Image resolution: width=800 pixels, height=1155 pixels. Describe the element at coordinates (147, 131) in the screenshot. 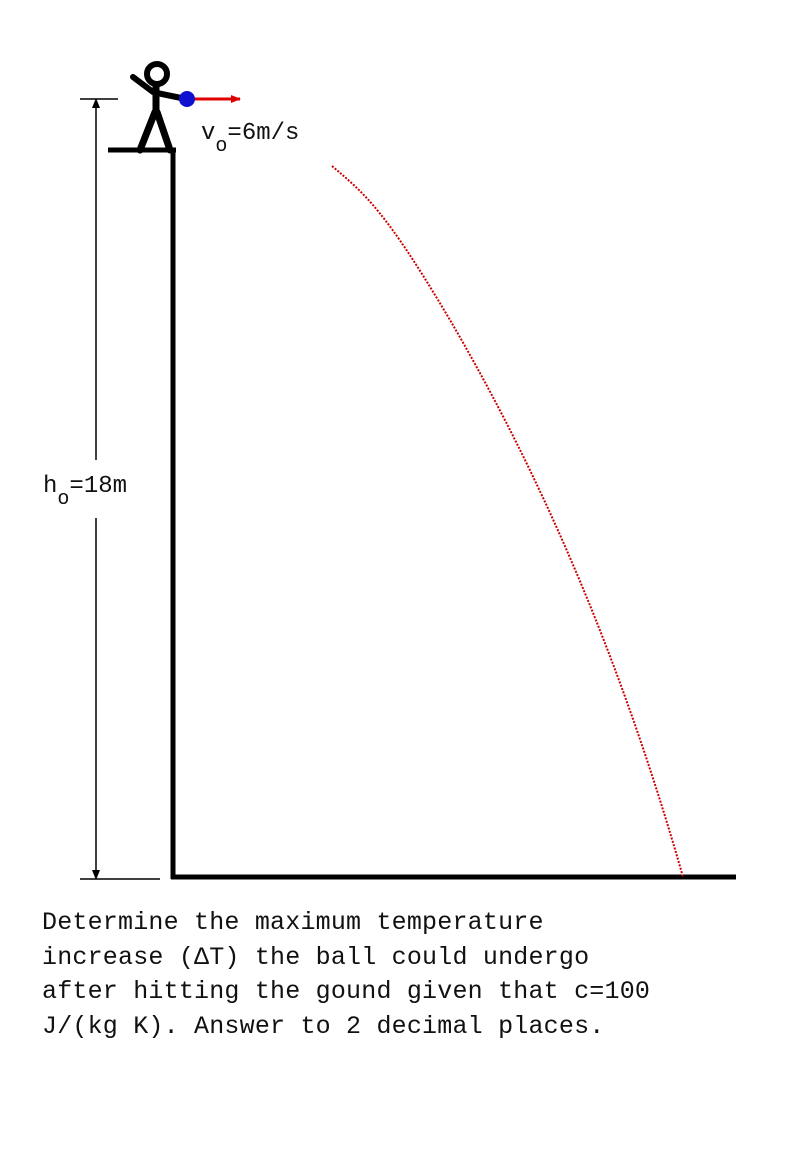

I see `figure-left-leg` at that location.